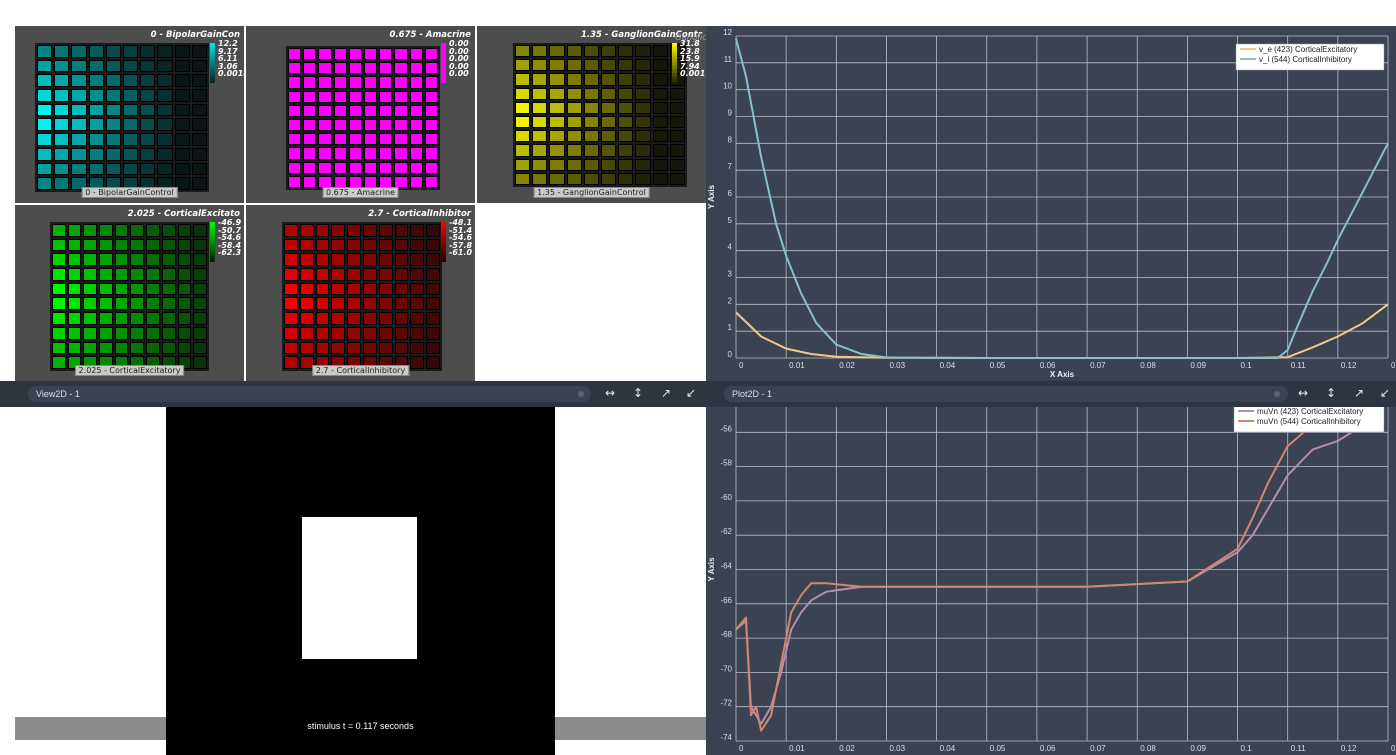 The image size is (1396, 755). Describe the element at coordinates (690, 66) in the screenshot. I see `colorbar-tick-label: 7.94` at that location.